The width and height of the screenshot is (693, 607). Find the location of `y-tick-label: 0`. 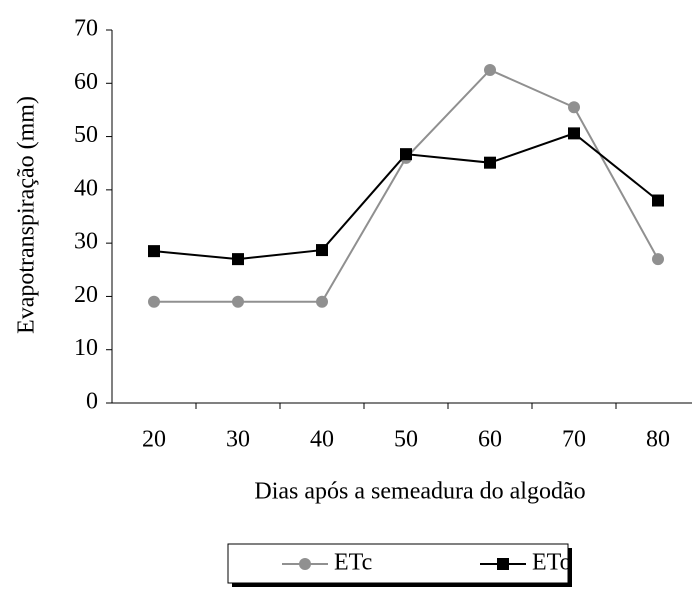

y-tick-label: 0 is located at coordinates (92, 402).